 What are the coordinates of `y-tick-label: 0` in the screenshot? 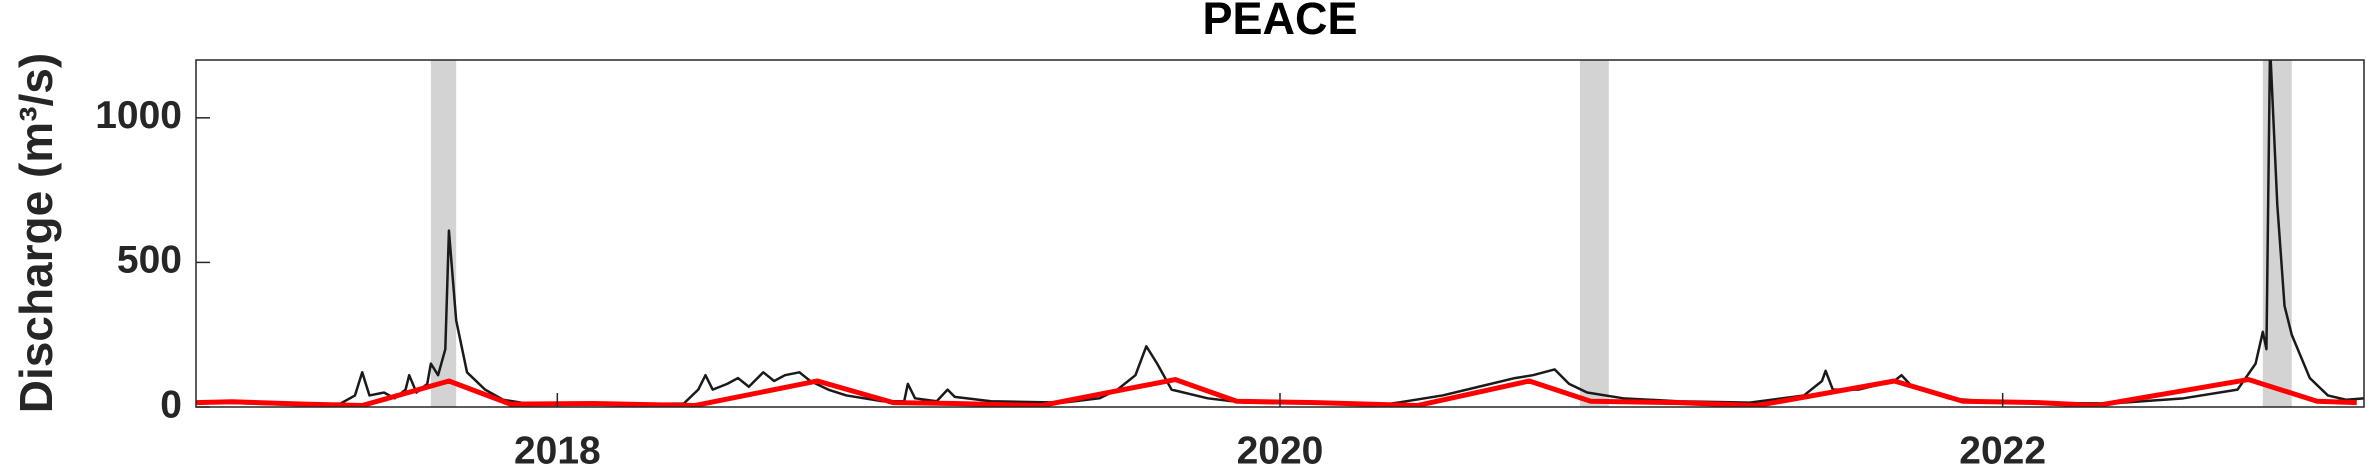 It's located at (171, 404).